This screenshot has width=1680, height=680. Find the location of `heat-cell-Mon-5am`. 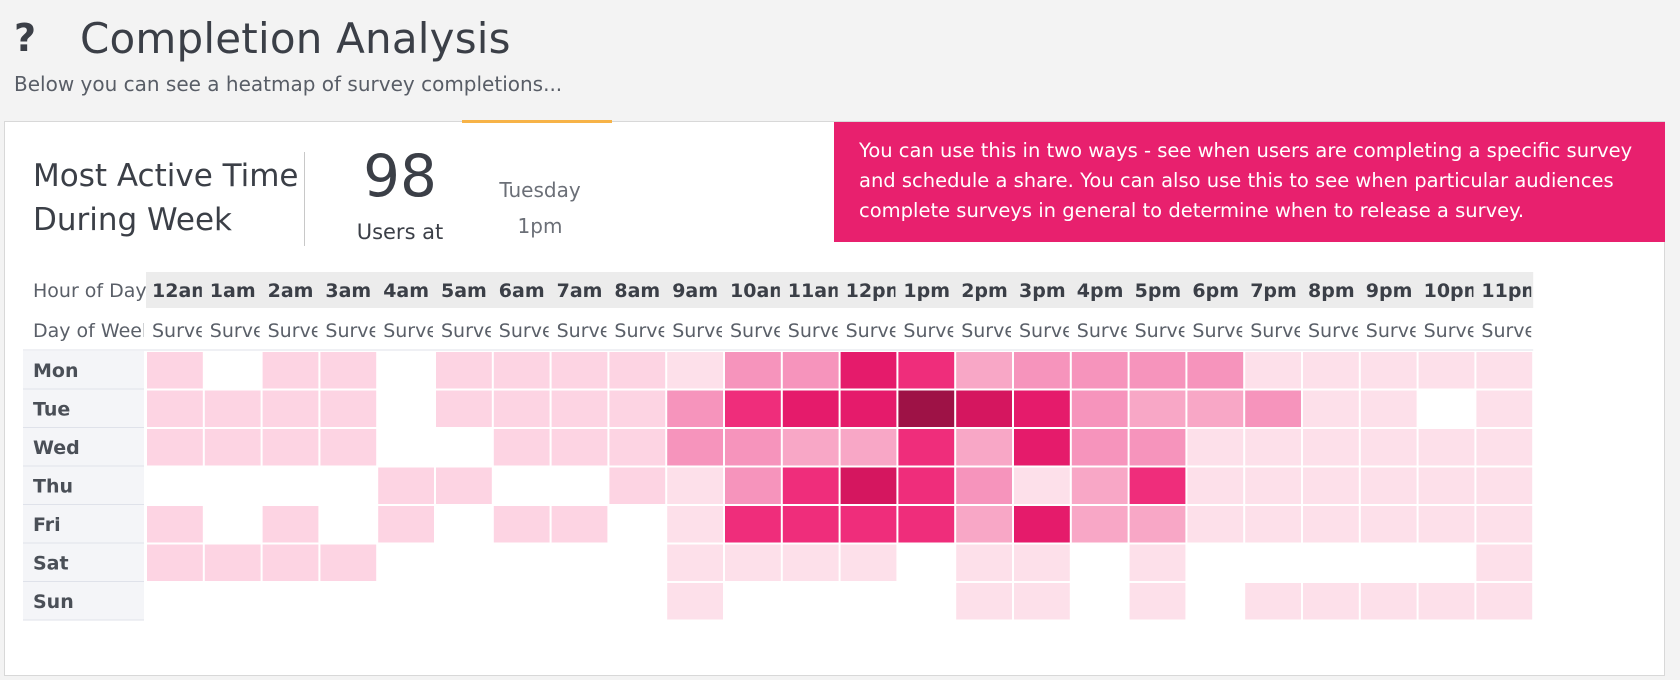

heat-cell-Mon-5am is located at coordinates (464, 370).